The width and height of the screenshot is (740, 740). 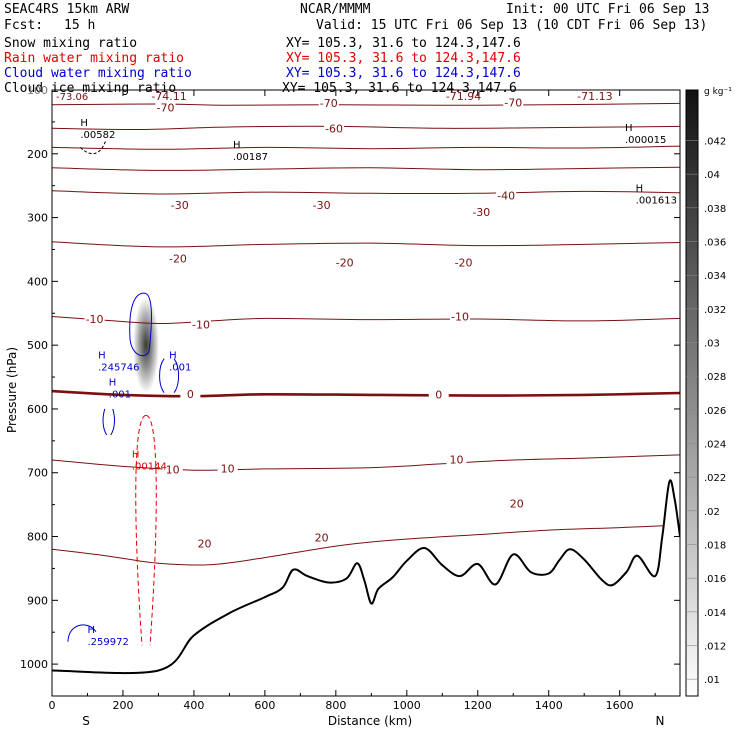 I want to click on isotherm-label-14: 0, so click(x=190, y=394).